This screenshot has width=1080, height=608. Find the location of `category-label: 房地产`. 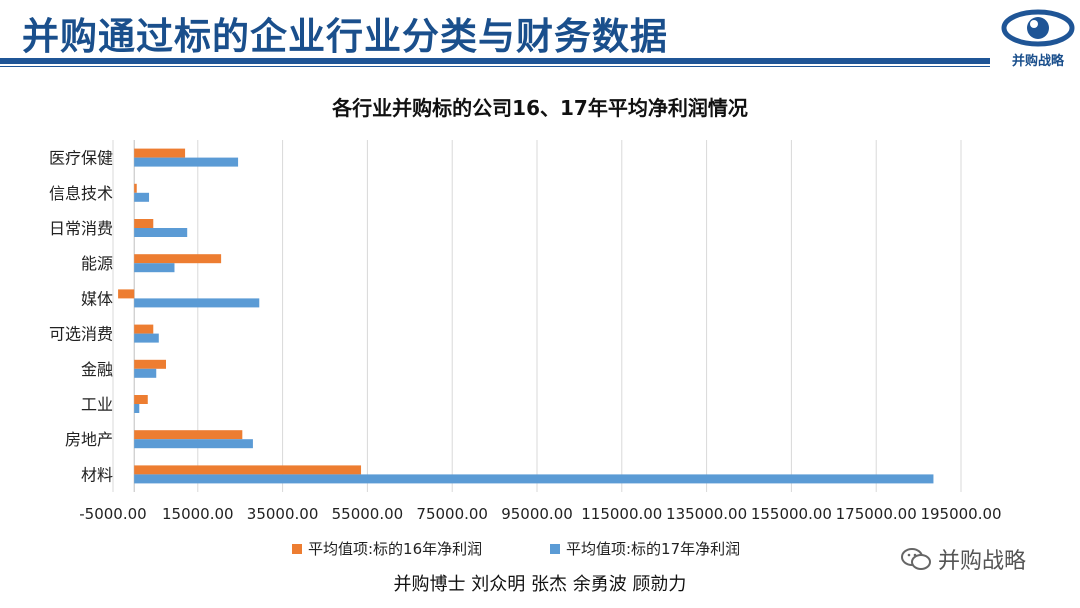

category-label: 房地产 is located at coordinates (89, 439).